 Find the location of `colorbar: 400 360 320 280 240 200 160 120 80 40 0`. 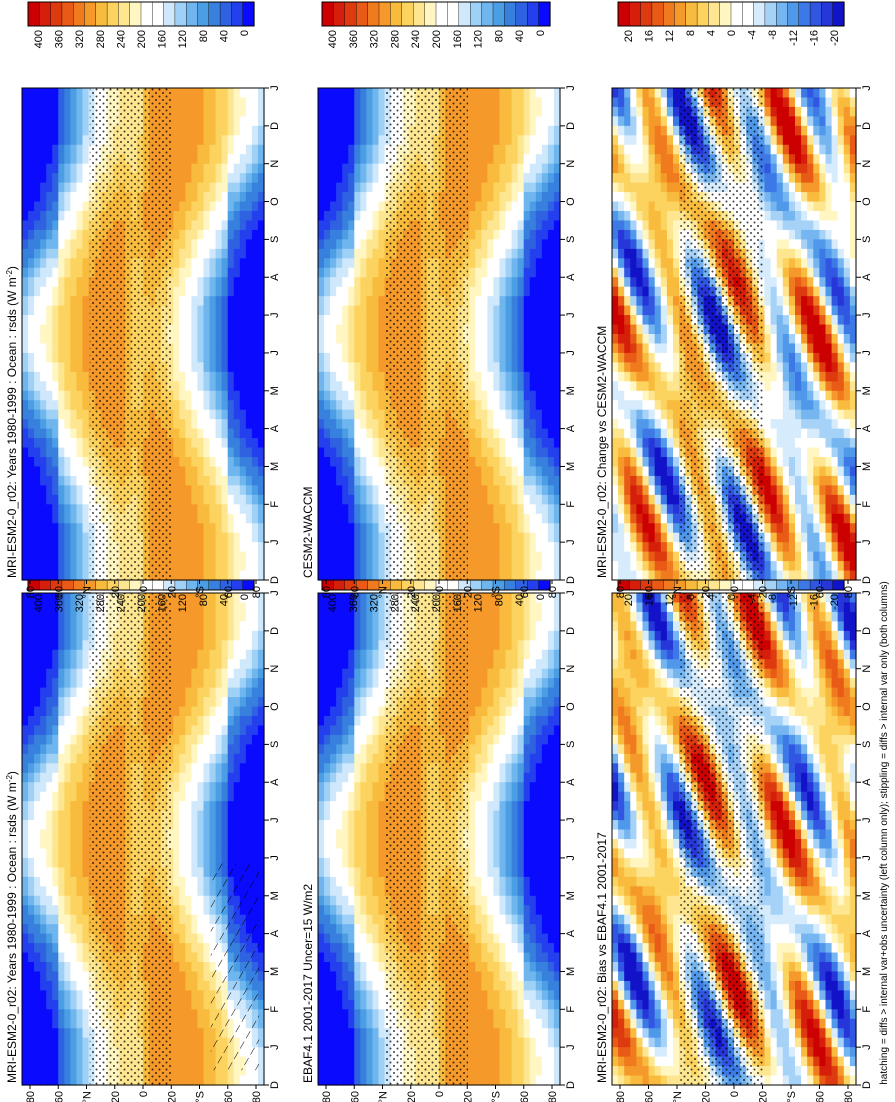

colorbar: 400 360 320 280 240 200 160 120 80 40 0 is located at coordinates (141, 24).